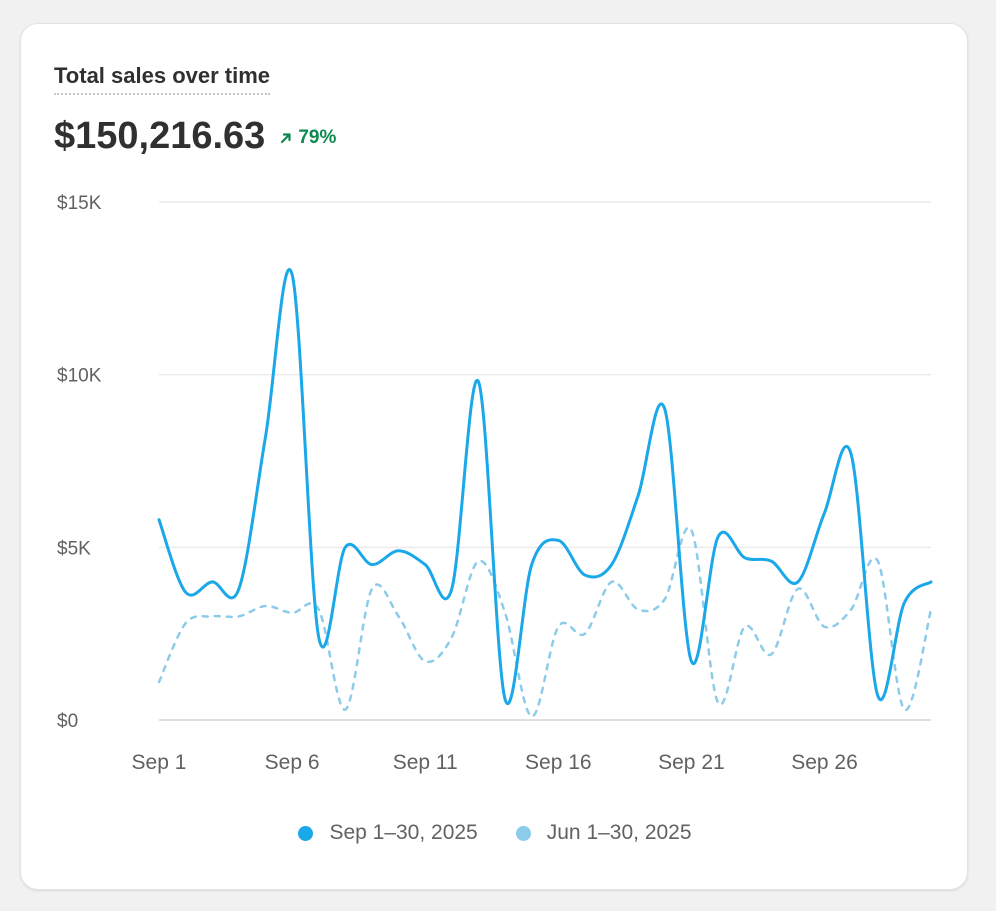 This screenshot has height=911, width=996. What do you see at coordinates (558, 762) in the screenshot?
I see `x-tick-label: Sep 16` at bounding box center [558, 762].